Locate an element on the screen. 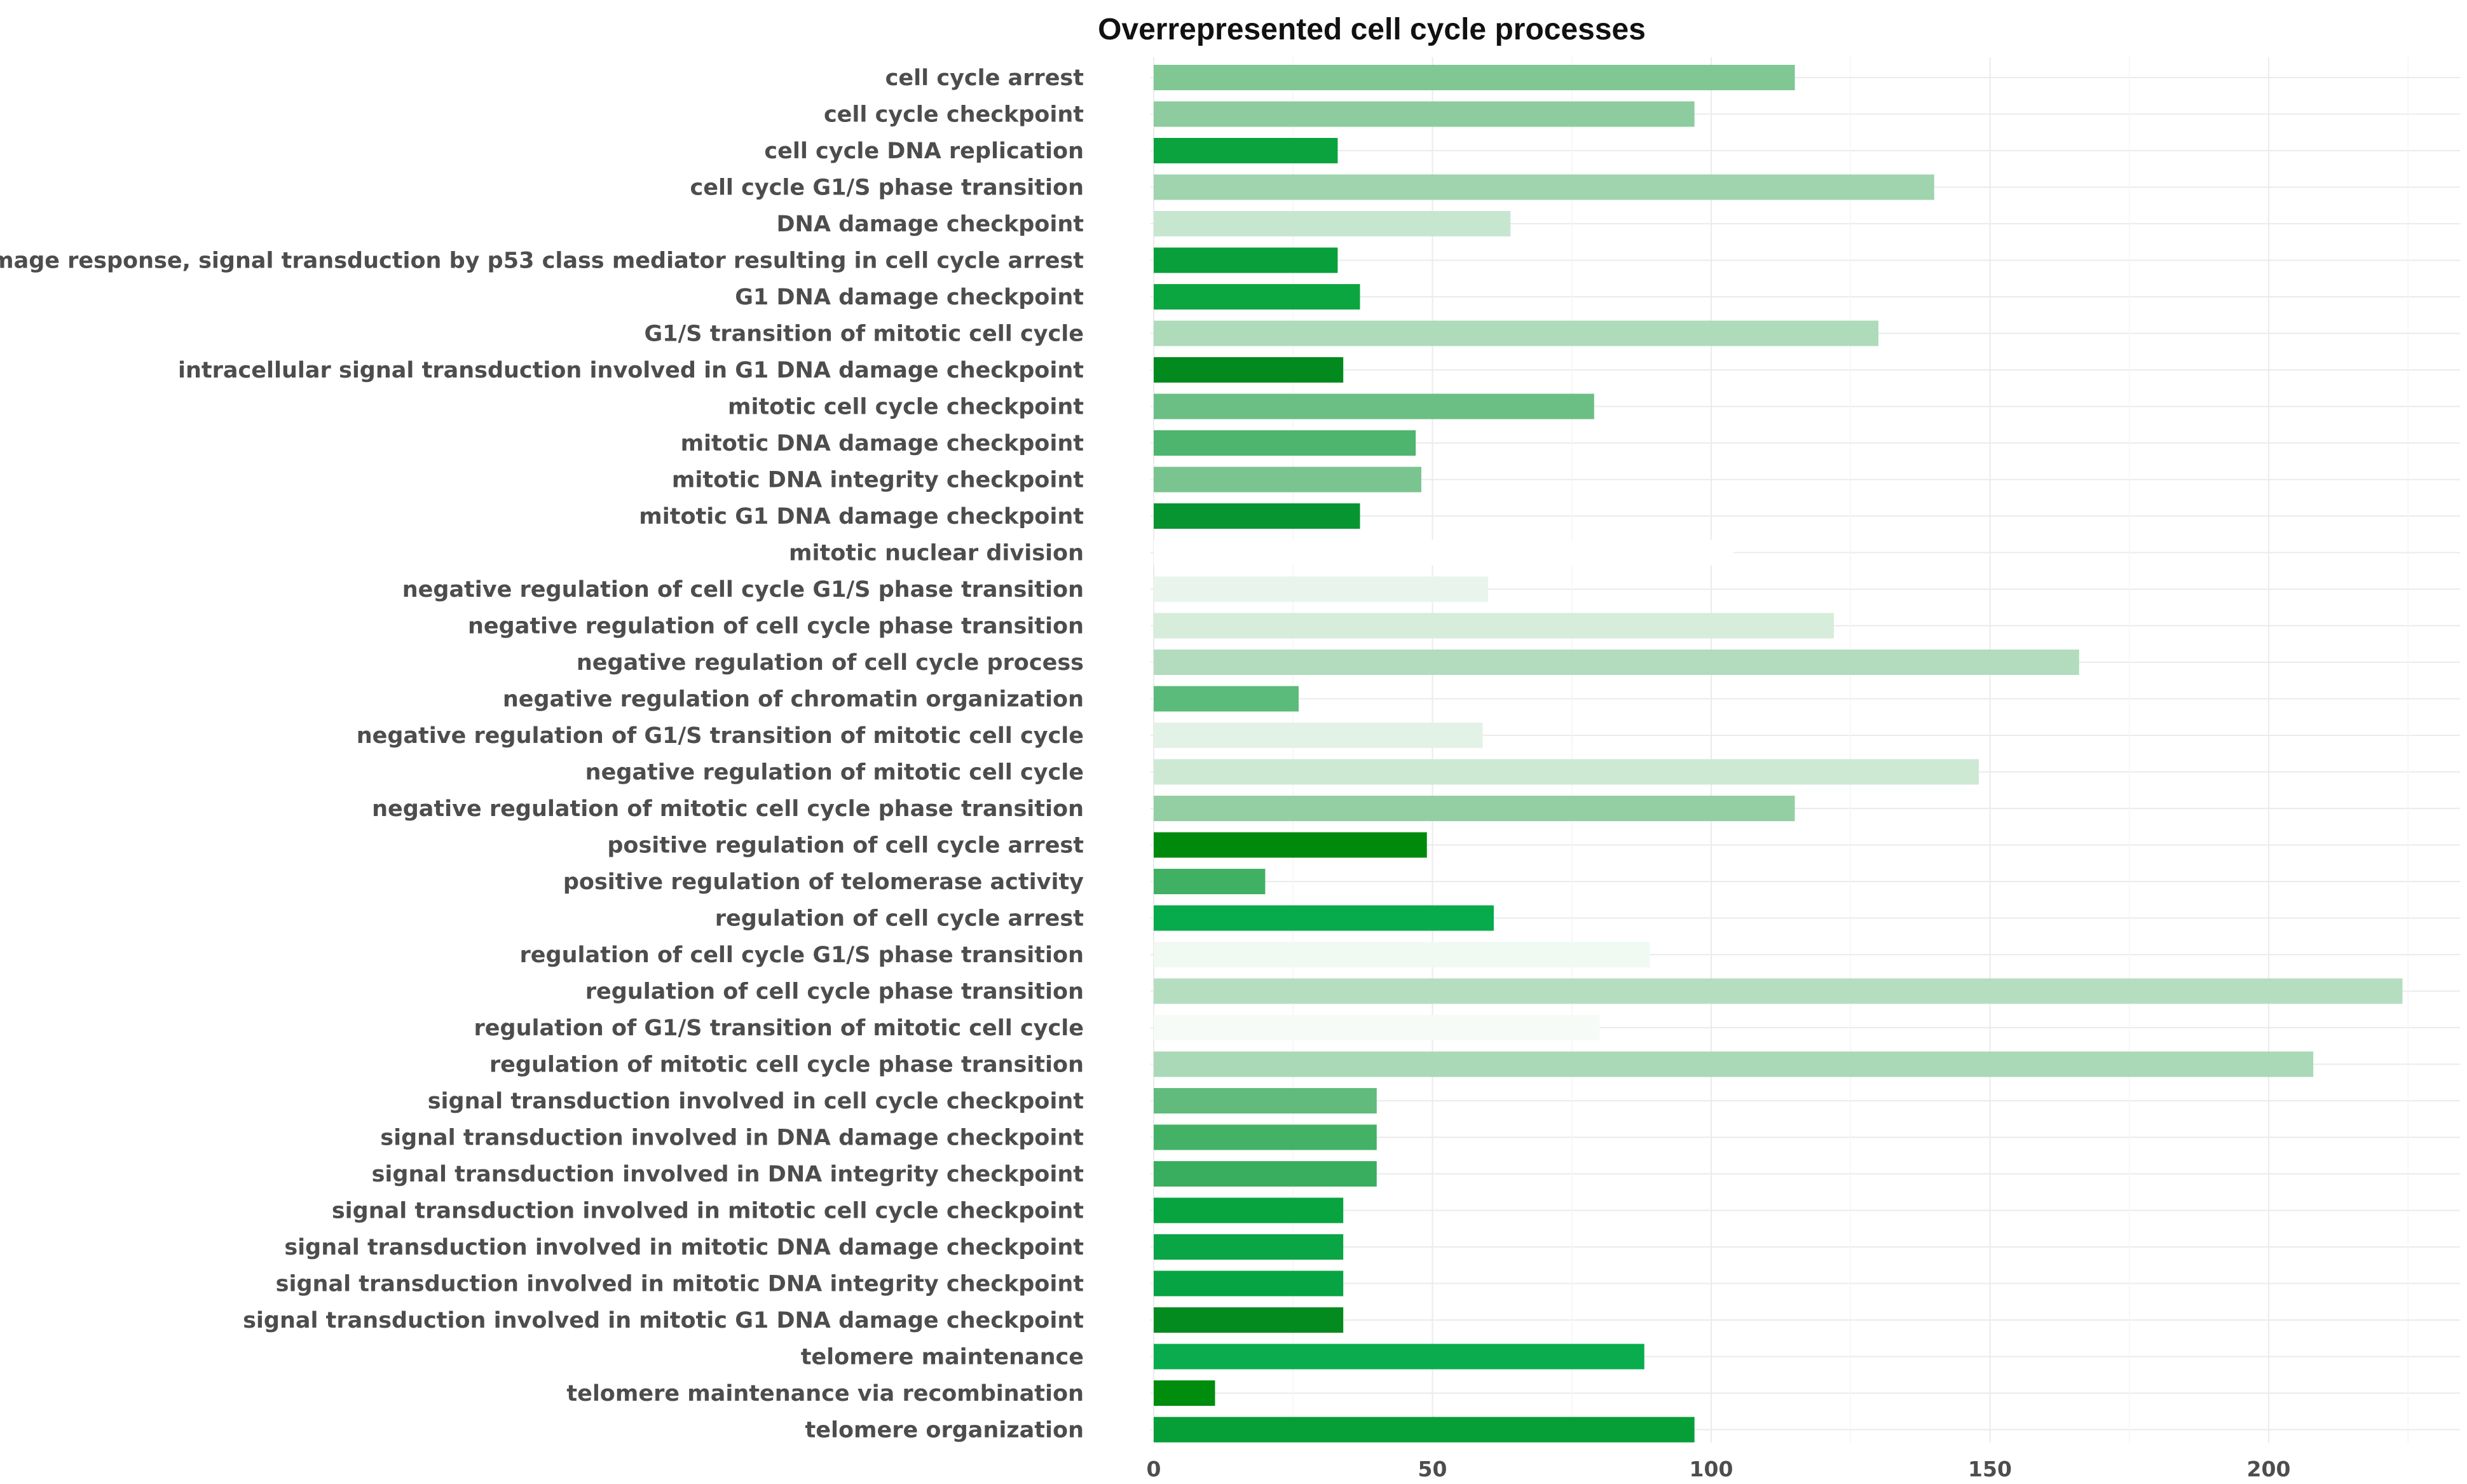 This screenshot has width=2467, height=1484. x-tick-label: 0 is located at coordinates (1154, 1469).